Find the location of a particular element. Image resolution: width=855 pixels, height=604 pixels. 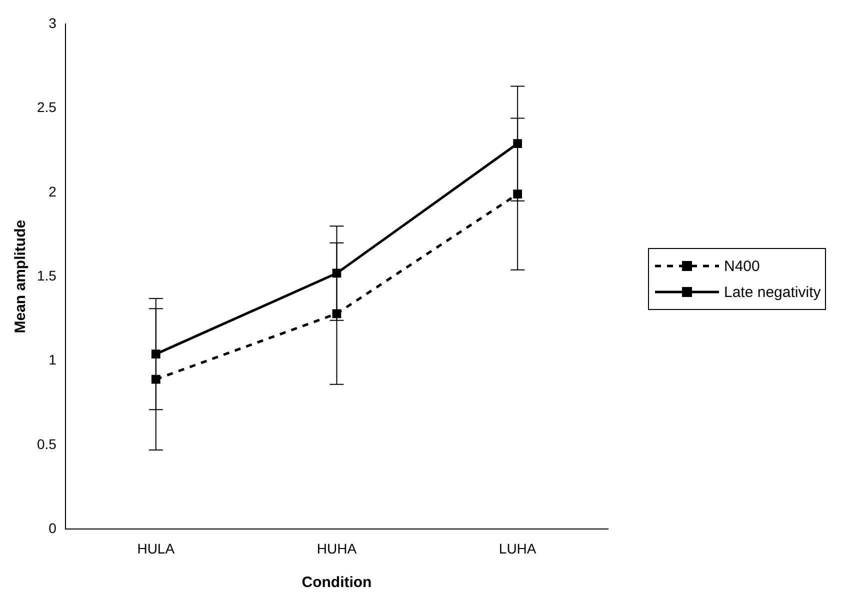

y-tick-label: 3 is located at coordinates (52, 22).